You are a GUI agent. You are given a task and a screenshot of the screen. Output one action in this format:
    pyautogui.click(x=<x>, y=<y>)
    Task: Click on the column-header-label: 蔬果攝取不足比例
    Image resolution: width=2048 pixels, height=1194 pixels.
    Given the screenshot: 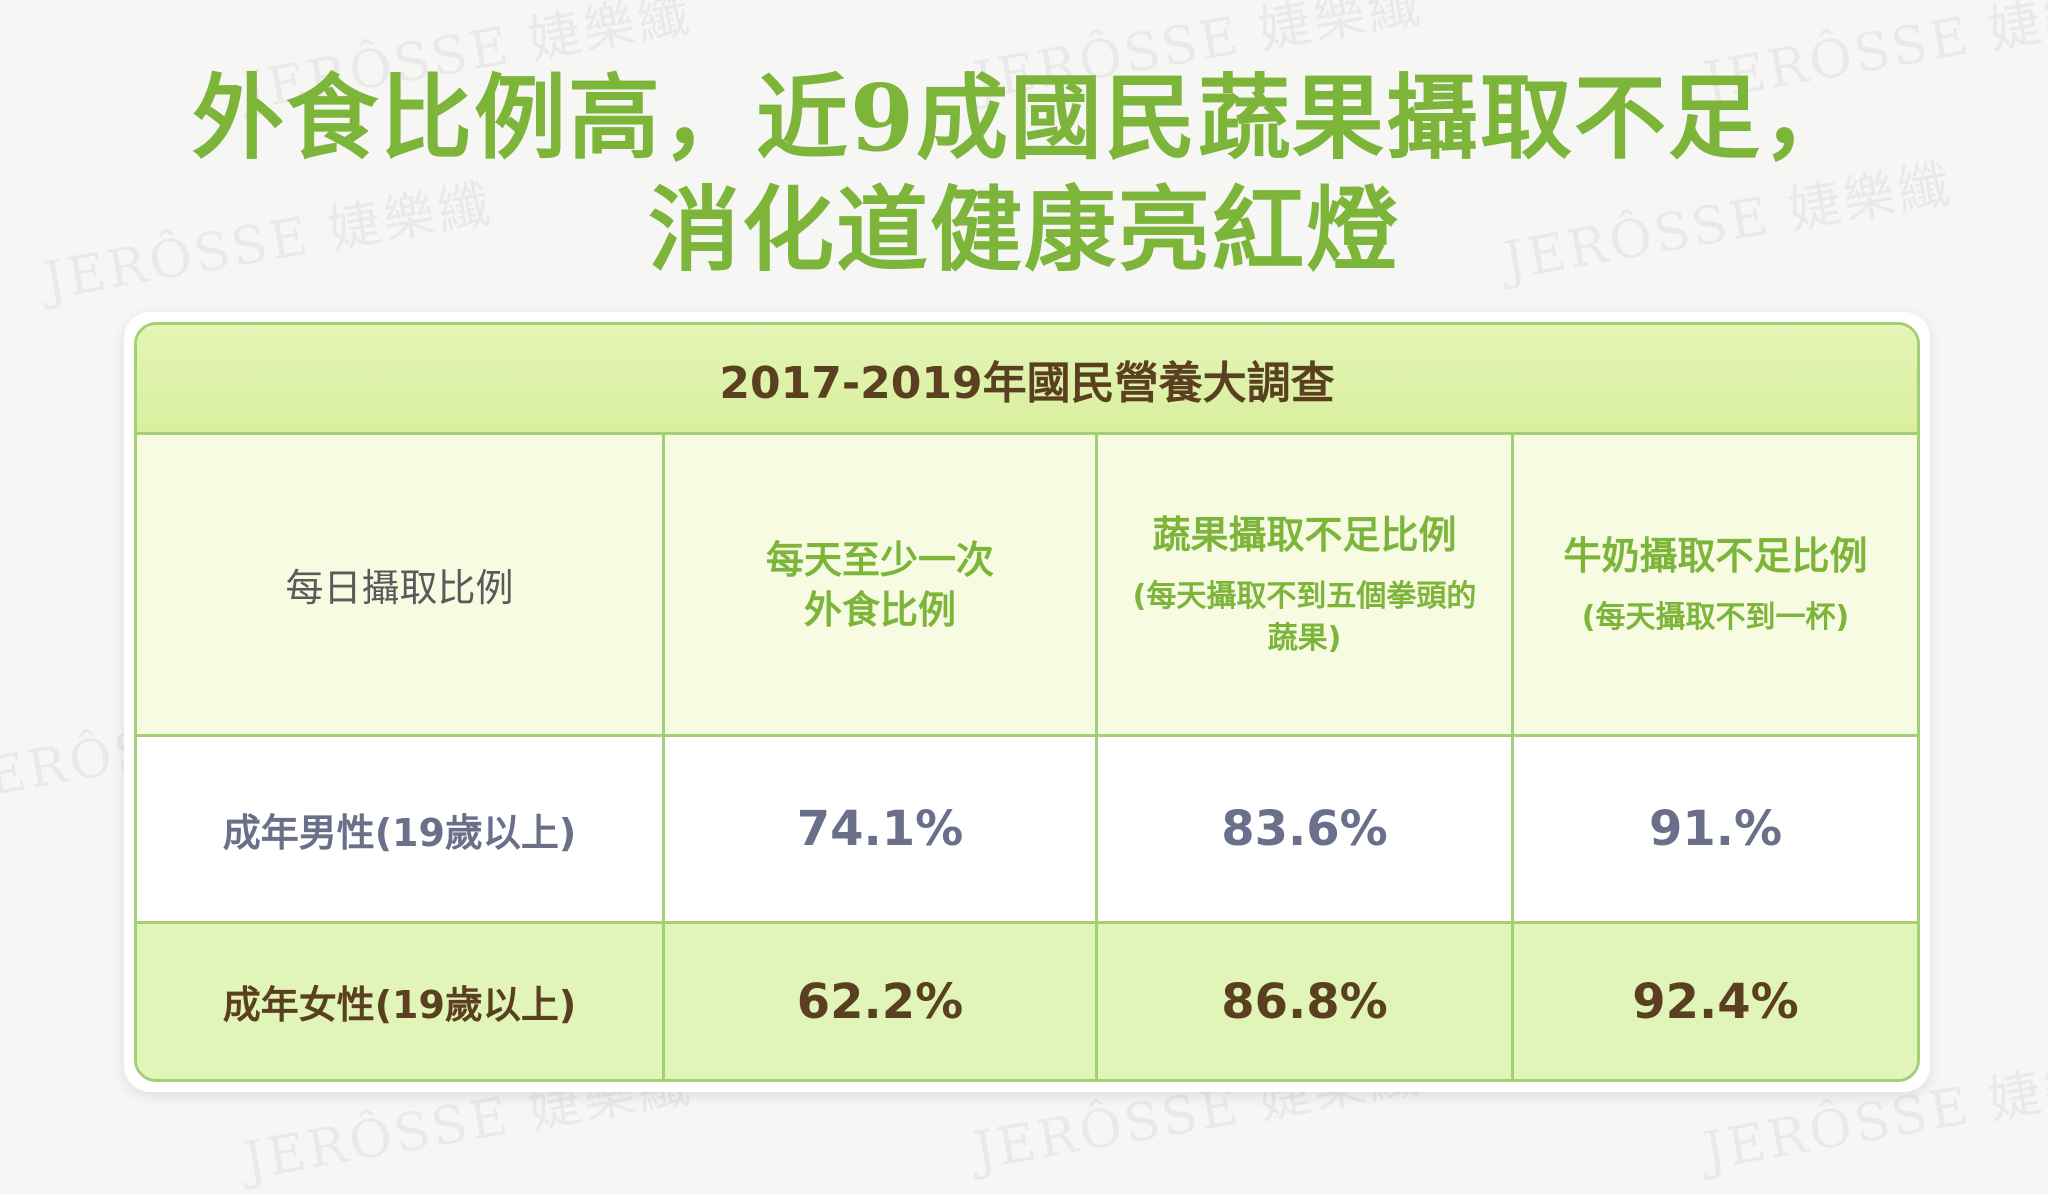 What is the action you would take?
    pyautogui.click(x=1304, y=534)
    